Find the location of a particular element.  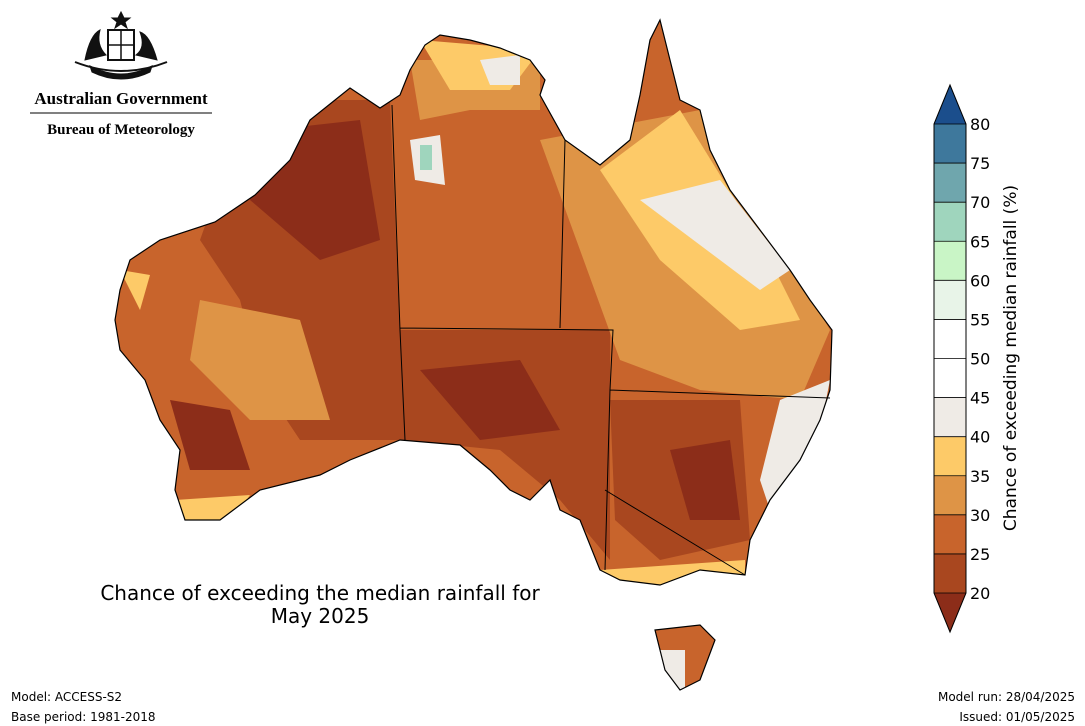

colorbar-tick-label: 25 is located at coordinates (980, 554).